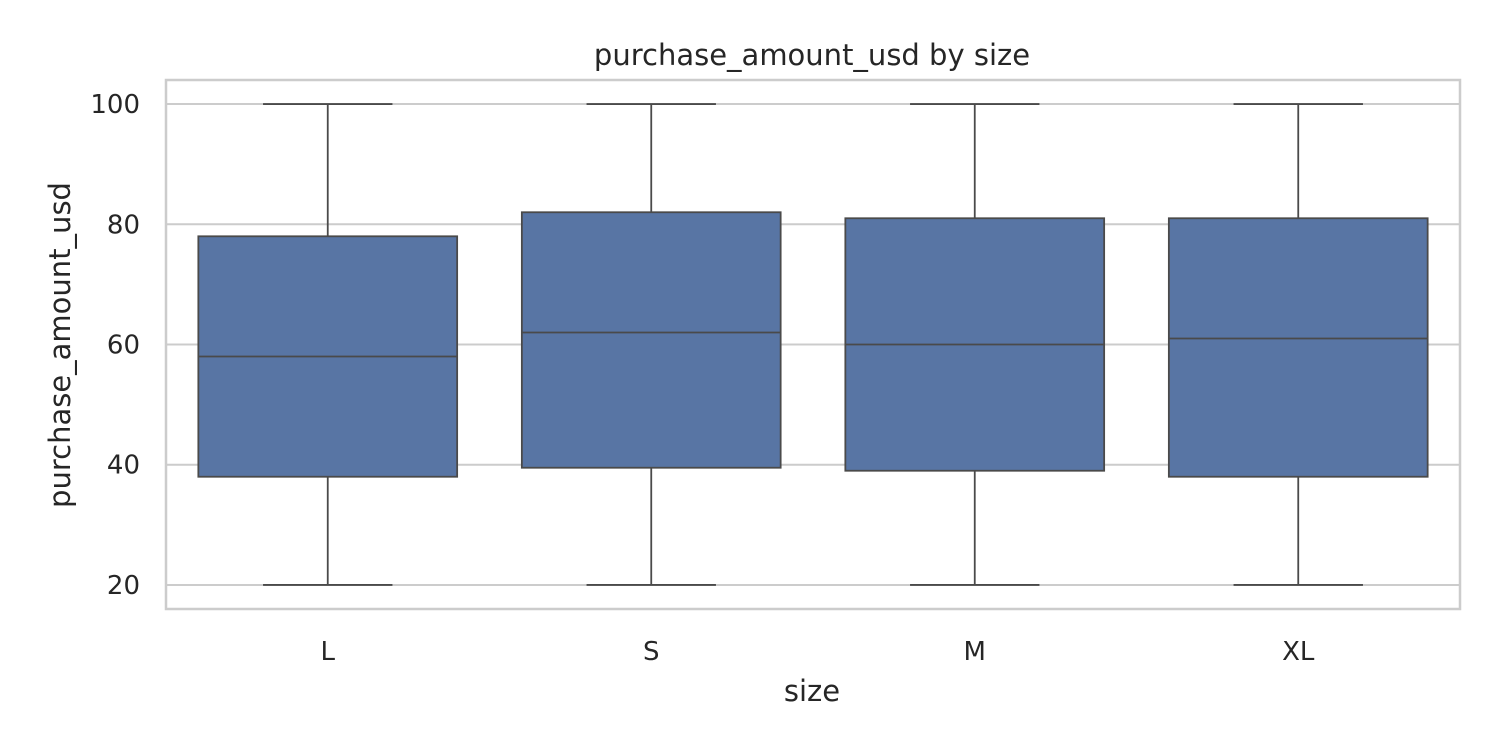 Image resolution: width=1500 pixels, height=750 pixels. Describe the element at coordinates (123, 346) in the screenshot. I see `y-tick-label: 60` at that location.